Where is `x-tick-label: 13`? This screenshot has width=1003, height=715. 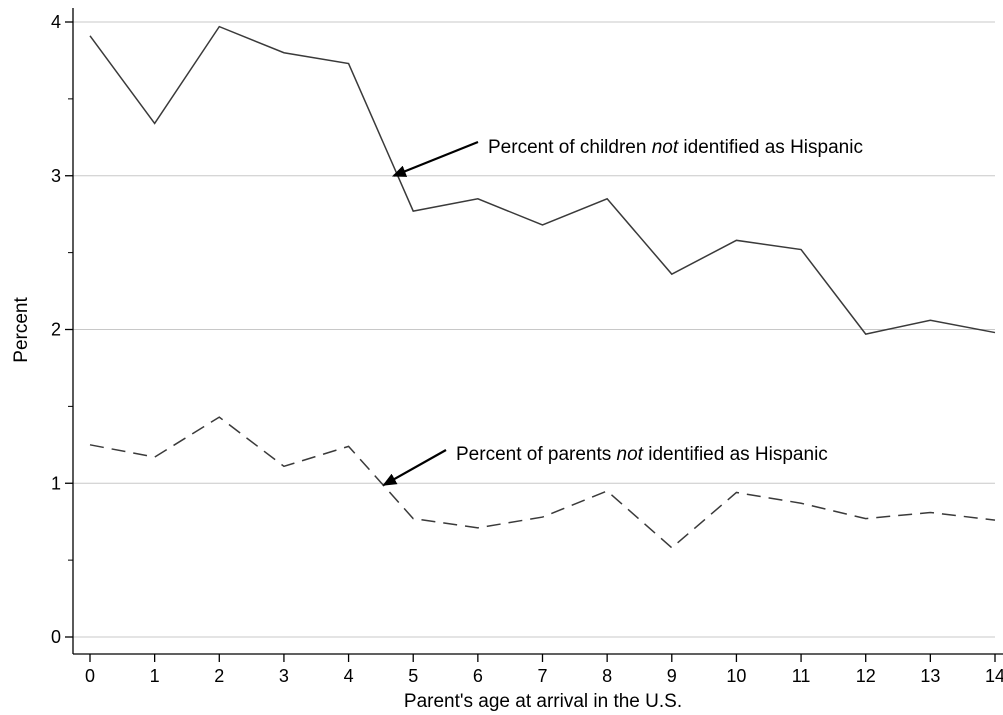 x-tick-label: 13 is located at coordinates (930, 676).